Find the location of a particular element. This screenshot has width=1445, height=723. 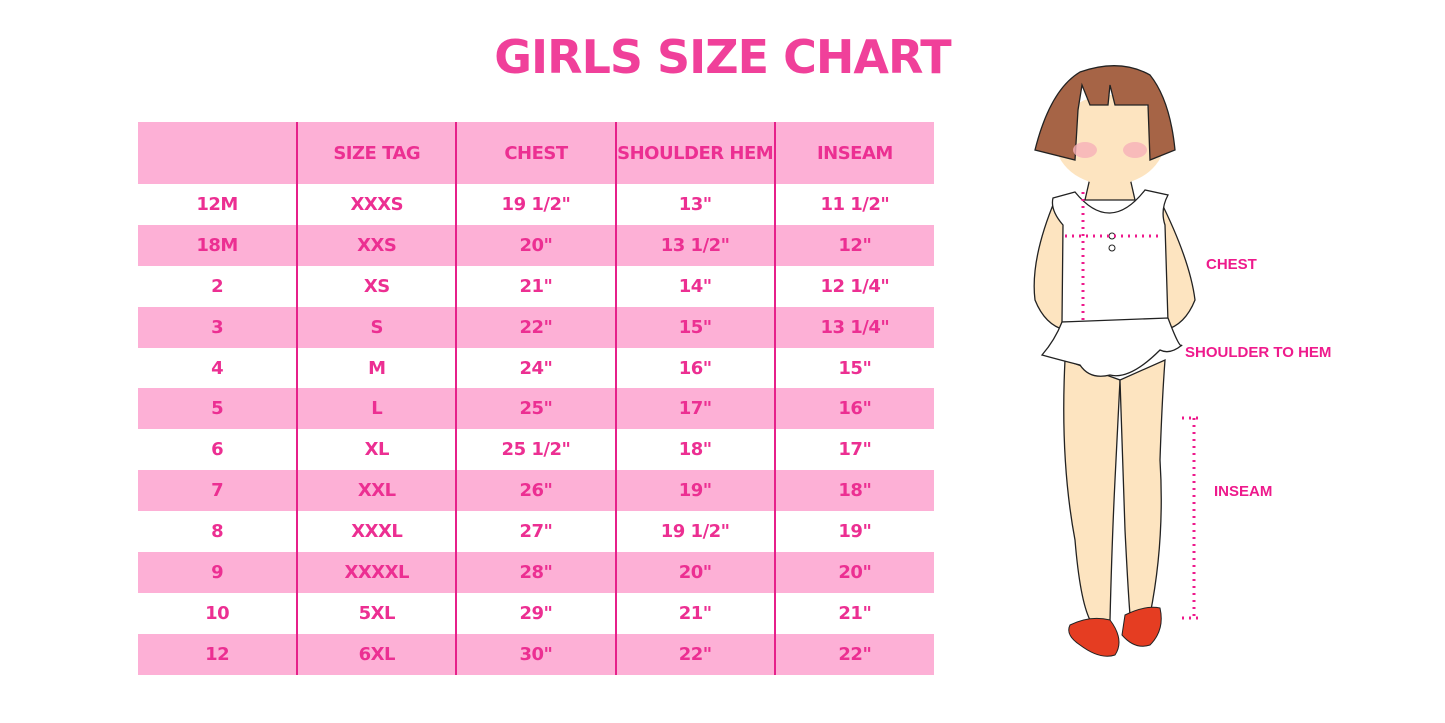

table-row: 7 XXL 26" 19" 18" is located at coordinates (536, 491).